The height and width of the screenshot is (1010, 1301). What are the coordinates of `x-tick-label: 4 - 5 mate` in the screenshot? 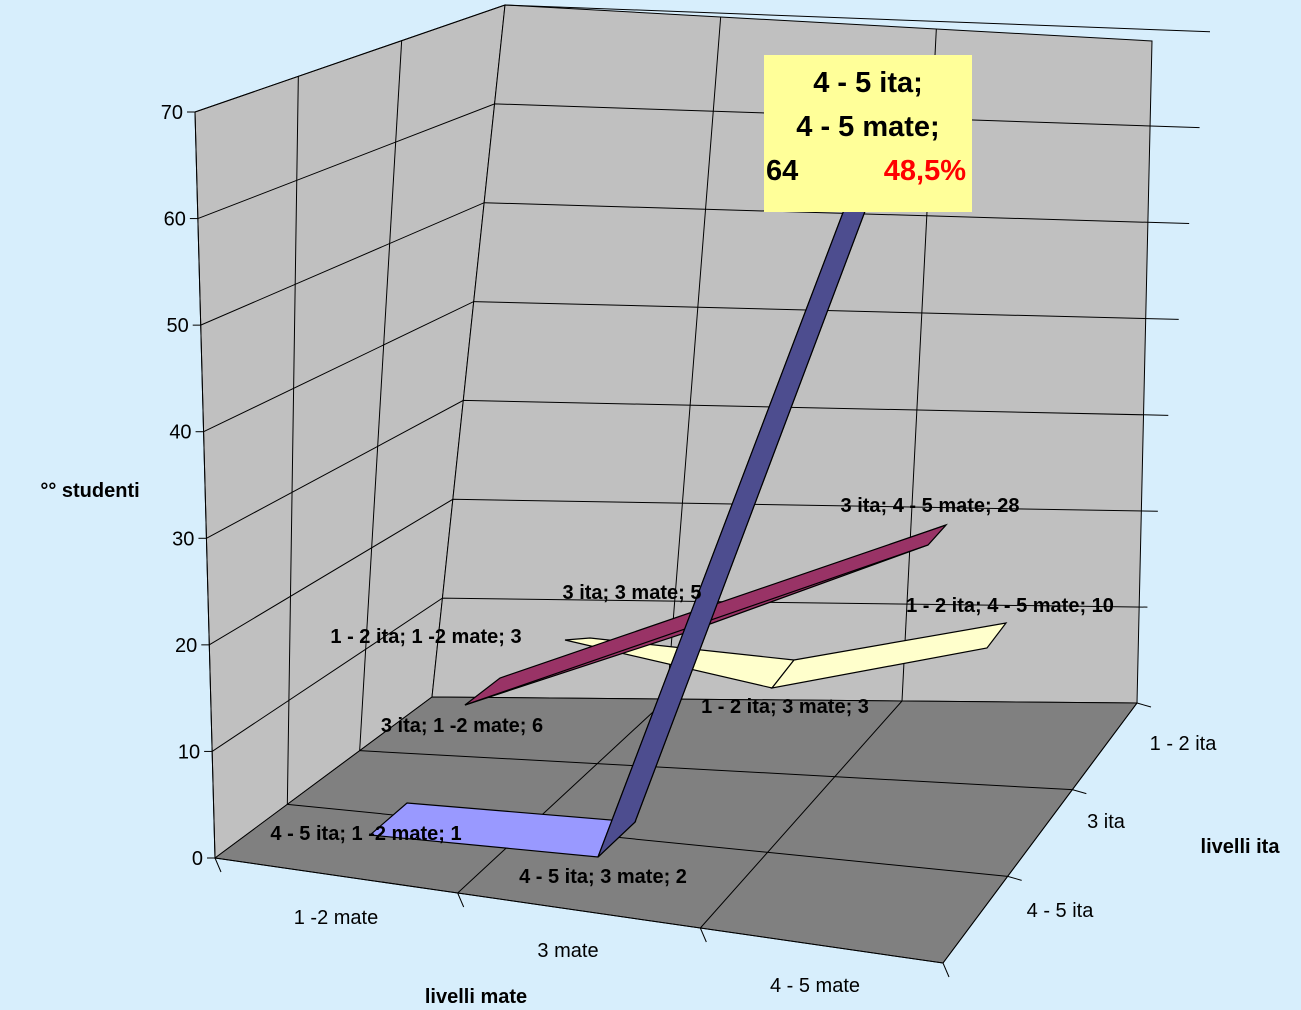 It's located at (815, 986).